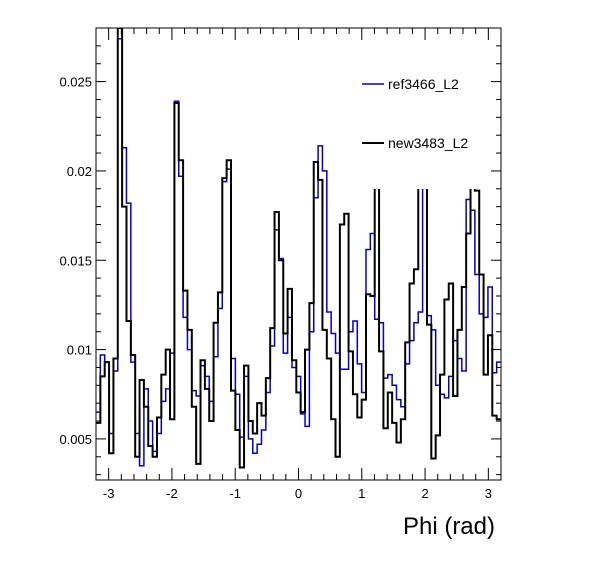  Describe the element at coordinates (75, 439) in the screenshot. I see `y-tick-label: 0.005` at that location.